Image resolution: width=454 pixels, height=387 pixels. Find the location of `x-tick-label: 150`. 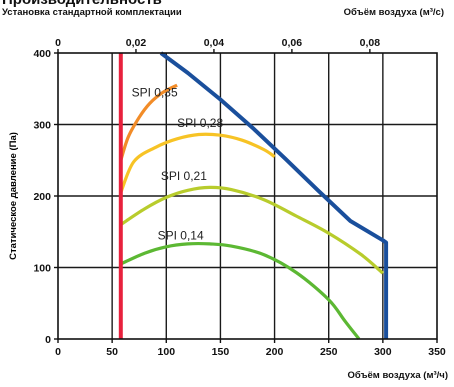

x-tick-label: 150 is located at coordinates (221, 352).